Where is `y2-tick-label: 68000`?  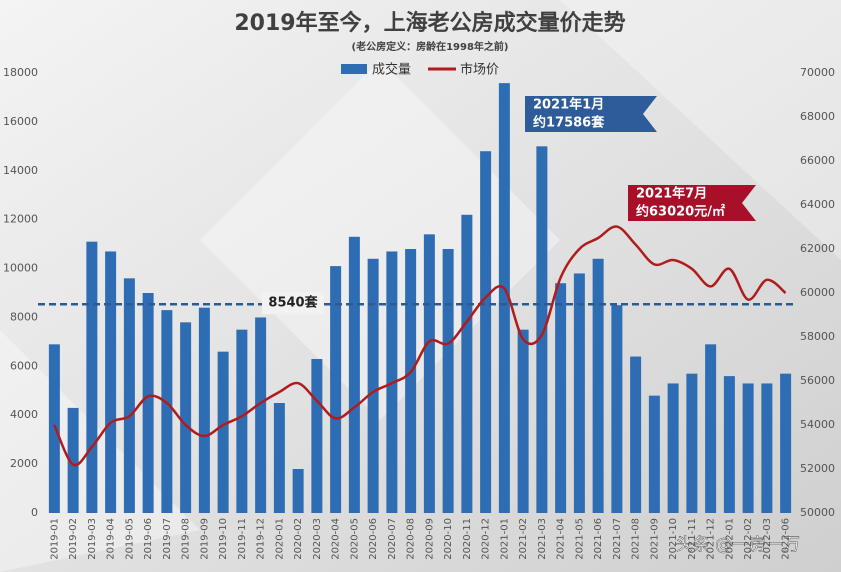
y2-tick-label: 68000 is located at coordinates (817, 116).